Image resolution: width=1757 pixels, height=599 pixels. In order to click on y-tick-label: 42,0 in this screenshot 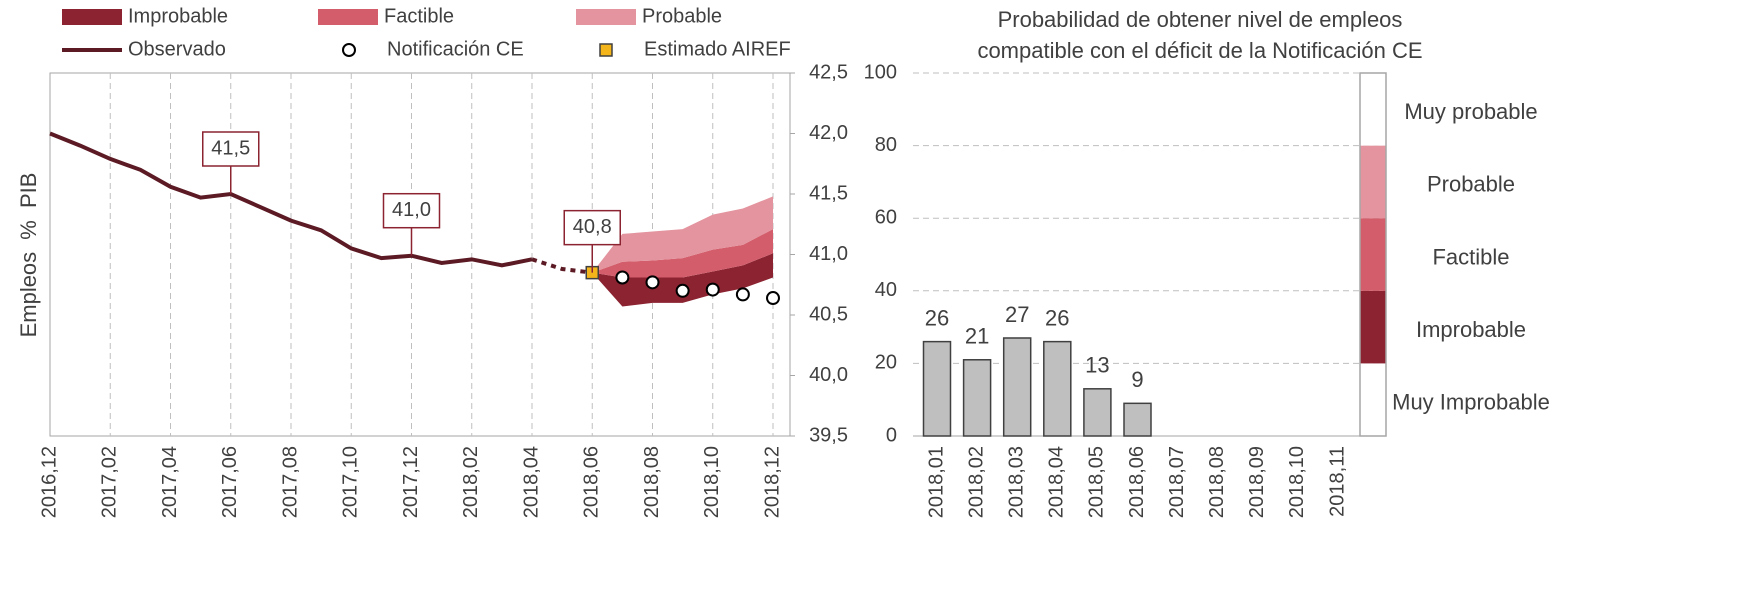, I will do `click(828, 133)`.